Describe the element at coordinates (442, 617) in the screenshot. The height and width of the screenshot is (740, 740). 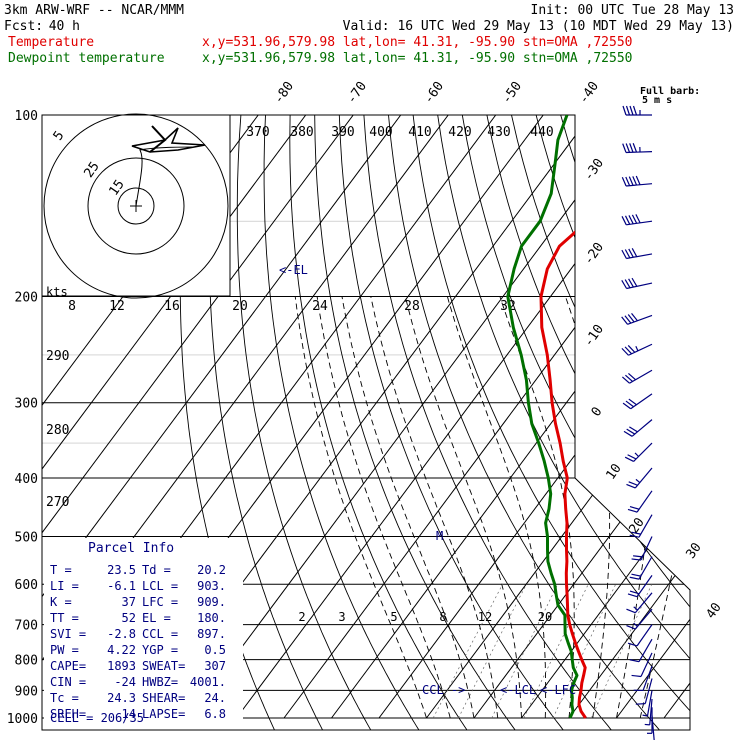
I see `mixing-ratio-label: 8` at that location.